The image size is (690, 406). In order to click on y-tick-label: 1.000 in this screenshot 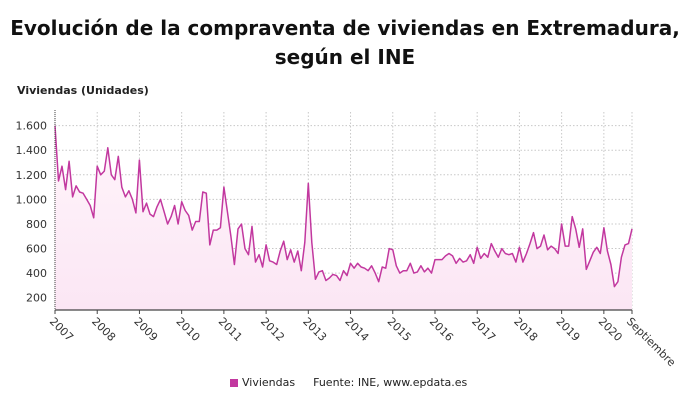, I will do `click(32, 199)`.